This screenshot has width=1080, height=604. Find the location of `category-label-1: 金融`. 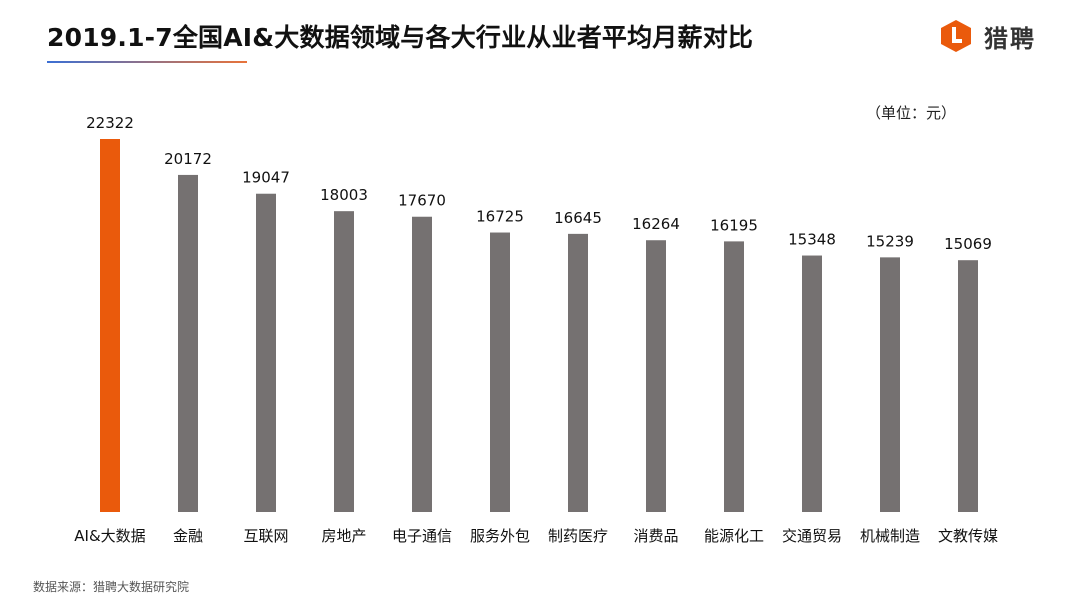

category-label-1: 金融 is located at coordinates (188, 536).